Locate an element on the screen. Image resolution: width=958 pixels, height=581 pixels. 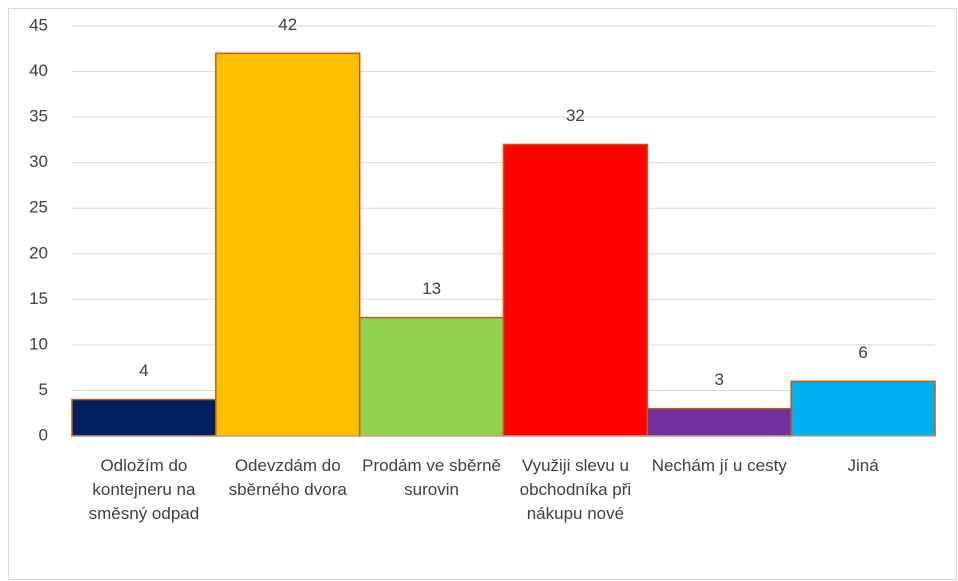
x-tick-label: Odložím do kontejneru na směsný odpad is located at coordinates (144, 489).